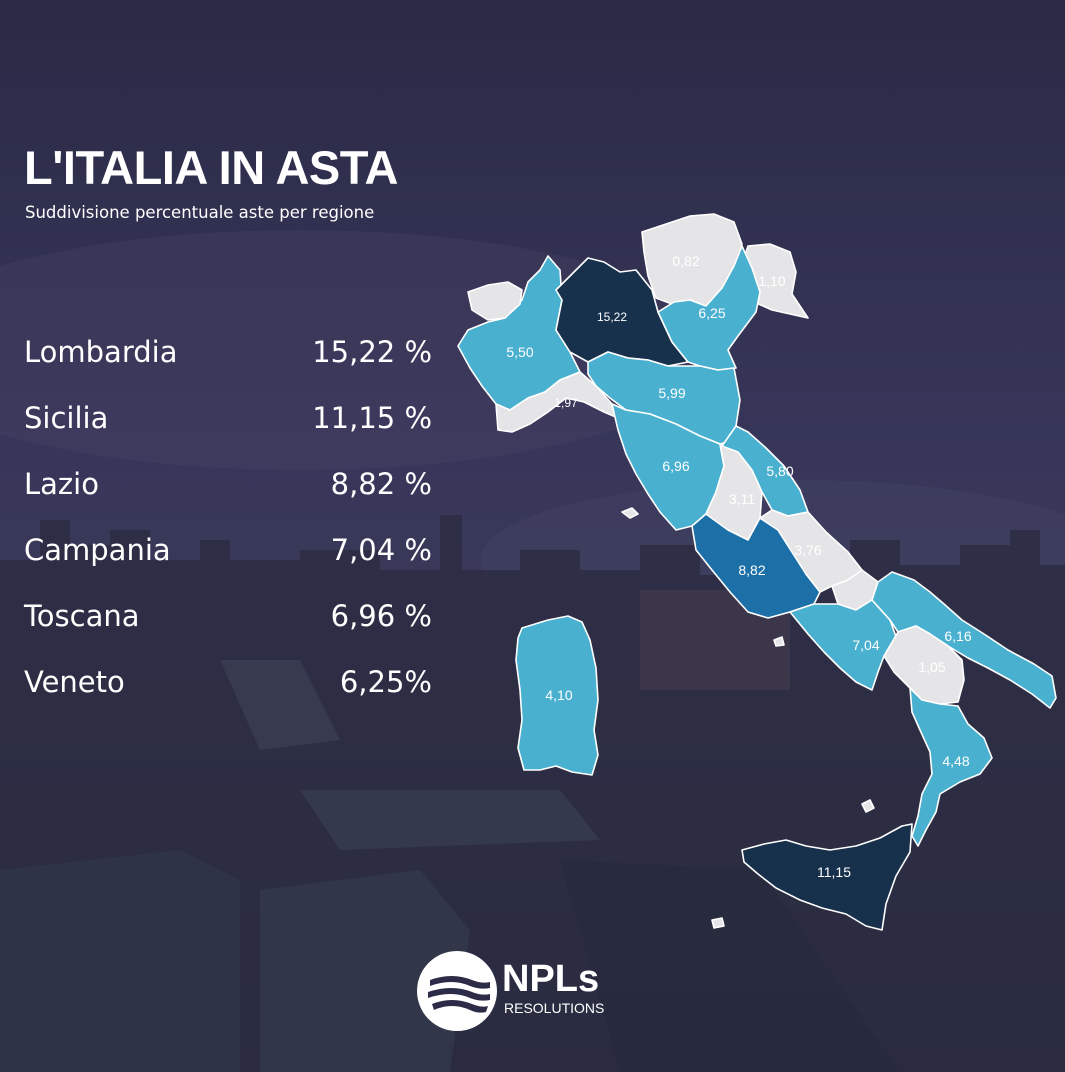 The width and height of the screenshot is (1065, 1072). What do you see at coordinates (381, 550) in the screenshot?
I see `ranking-region-value: 7,04 %` at bounding box center [381, 550].